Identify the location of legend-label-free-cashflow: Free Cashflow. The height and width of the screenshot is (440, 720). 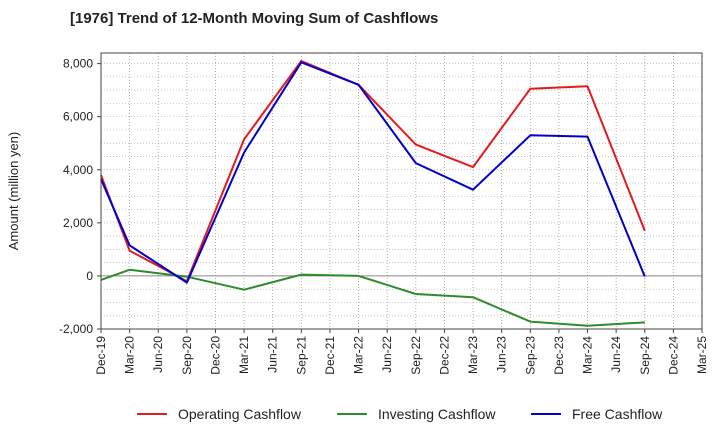
(617, 414).